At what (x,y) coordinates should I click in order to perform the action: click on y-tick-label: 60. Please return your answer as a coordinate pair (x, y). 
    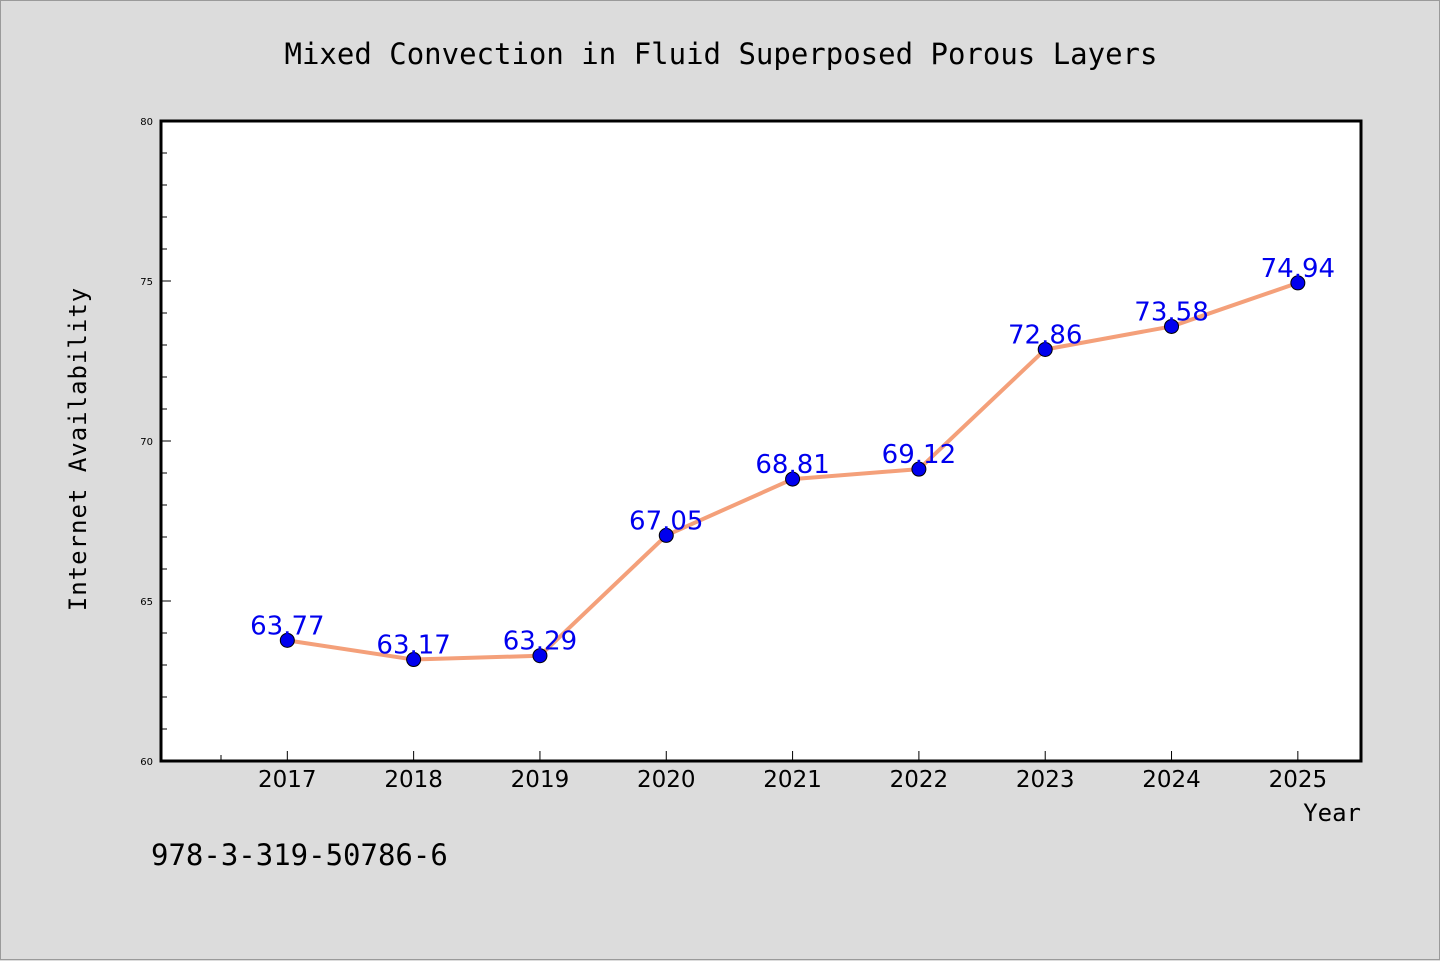
    Looking at the image, I should click on (146, 762).